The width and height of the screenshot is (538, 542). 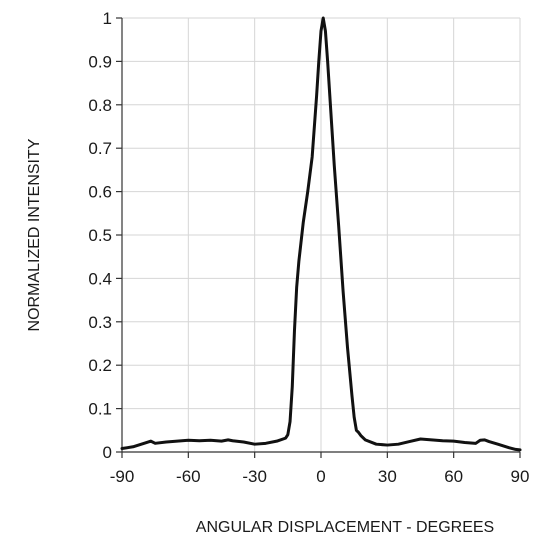 I want to click on y-axis-title: NORMALIZED INTENSITY, so click(x=34, y=234).